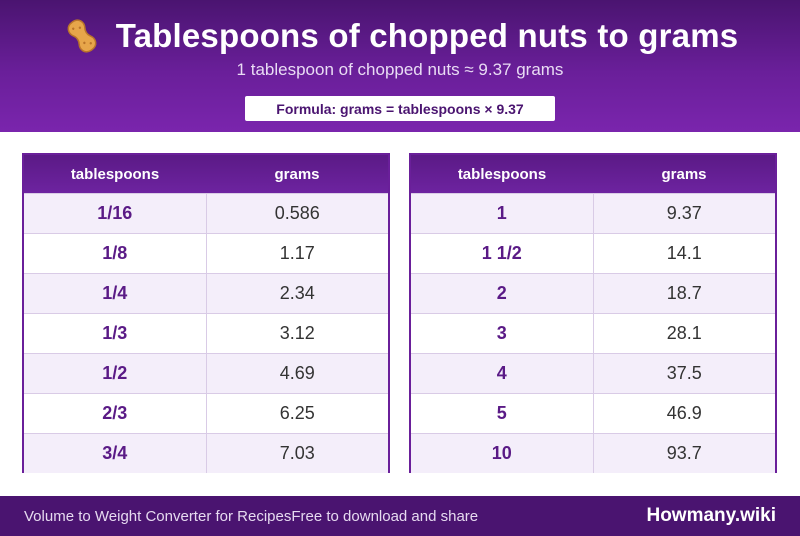 The image size is (800, 536). I want to click on tablespoons-cell: 10, so click(502, 453).